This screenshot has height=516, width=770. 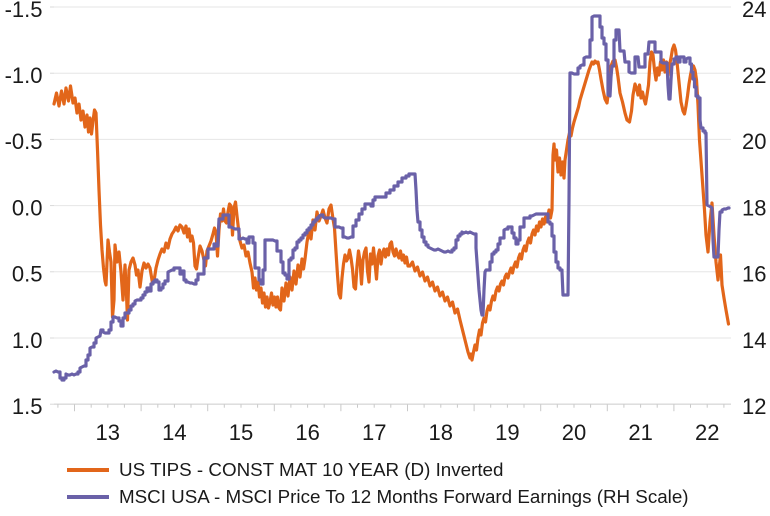 I want to click on svg-text: 0.0, so click(x=27, y=207).